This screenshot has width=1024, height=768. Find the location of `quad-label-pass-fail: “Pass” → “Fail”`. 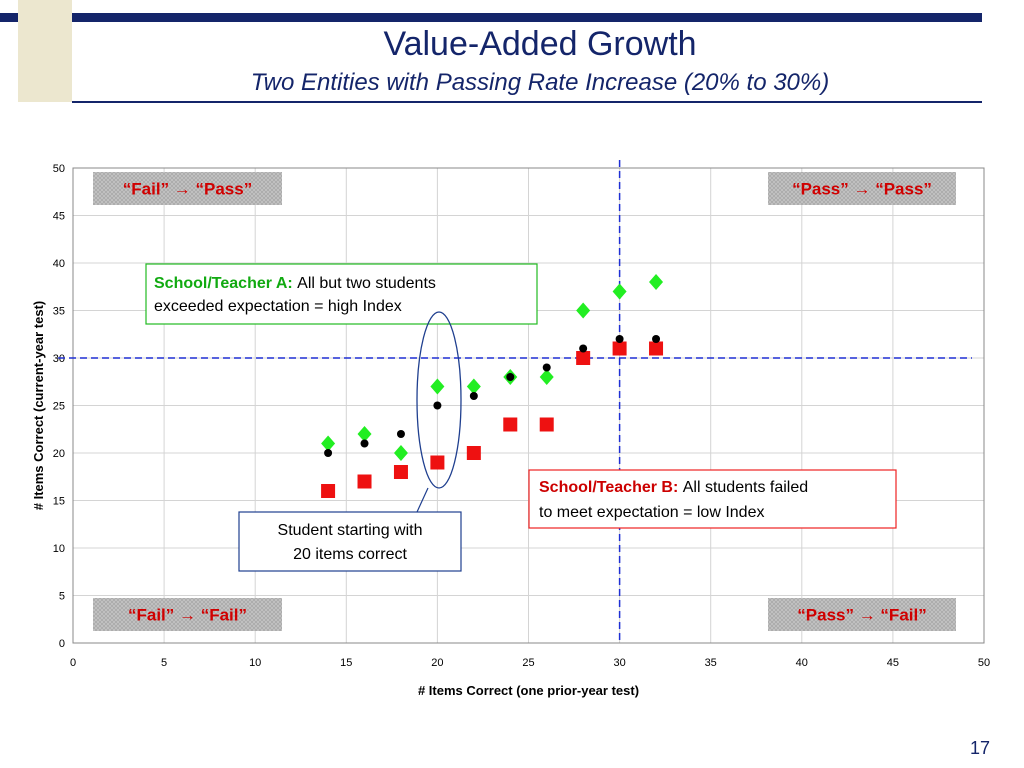

quad-label-pass-fail: “Pass” → “Fail” is located at coordinates (862, 614).